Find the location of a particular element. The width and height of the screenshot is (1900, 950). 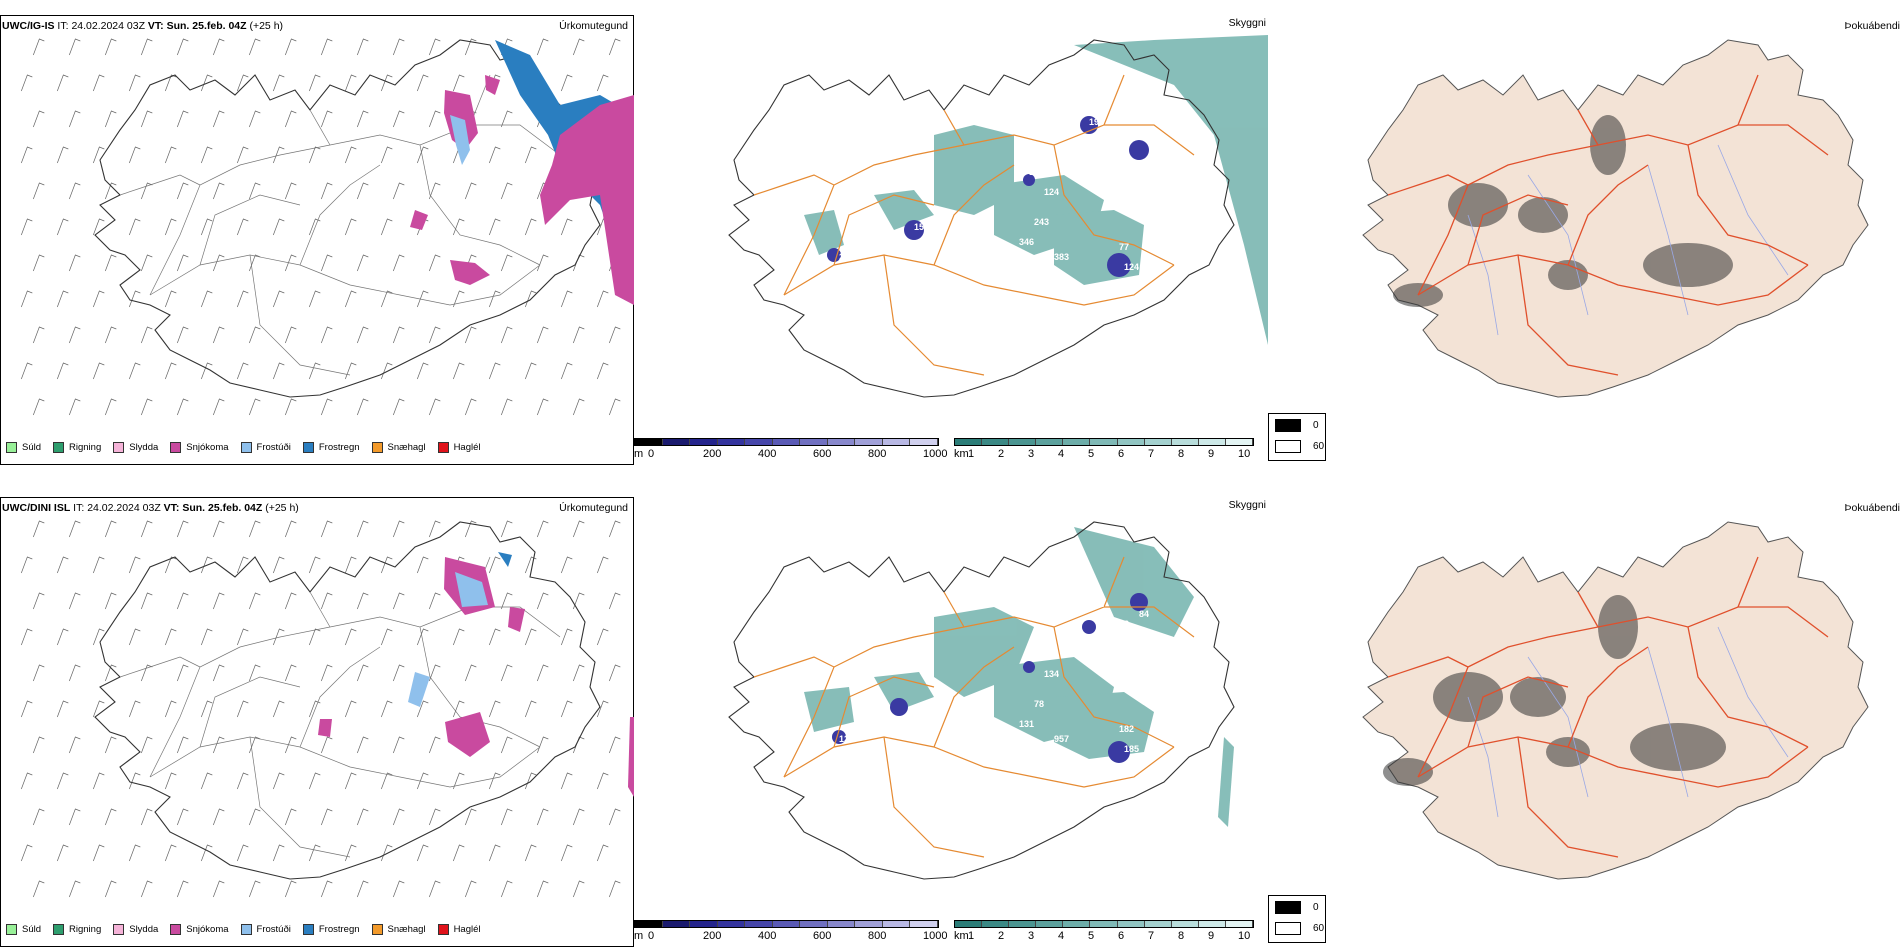

it-value: 24.02.2024 03Z is located at coordinates (108, 26).